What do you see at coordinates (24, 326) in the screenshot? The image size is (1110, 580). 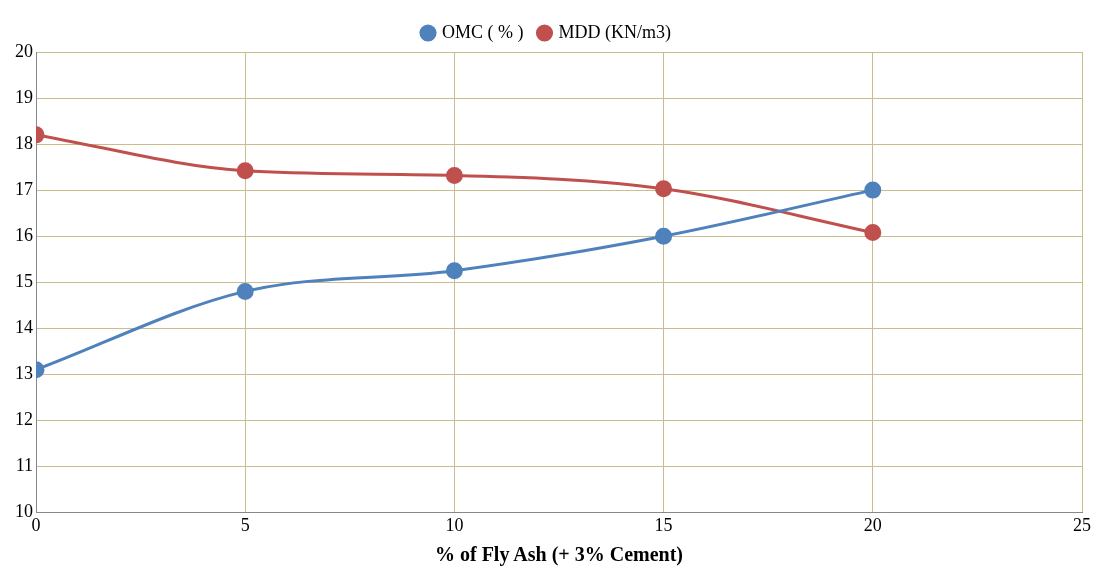 I see `y-tick-label: 14` at bounding box center [24, 326].